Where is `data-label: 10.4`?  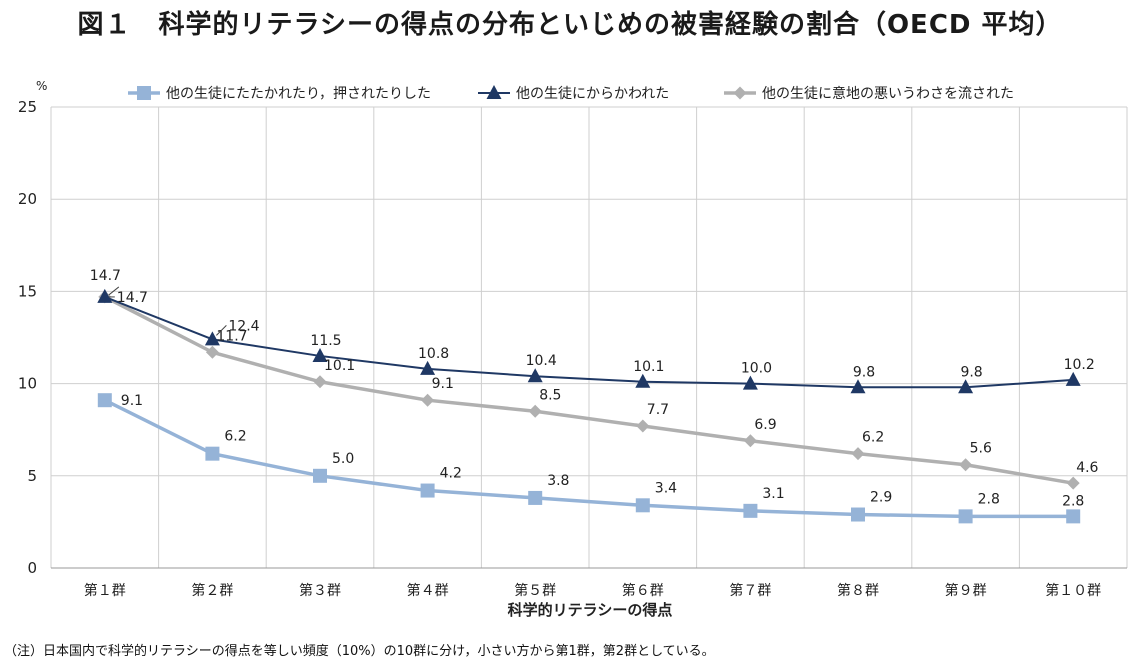
data-label: 10.4 is located at coordinates (541, 361).